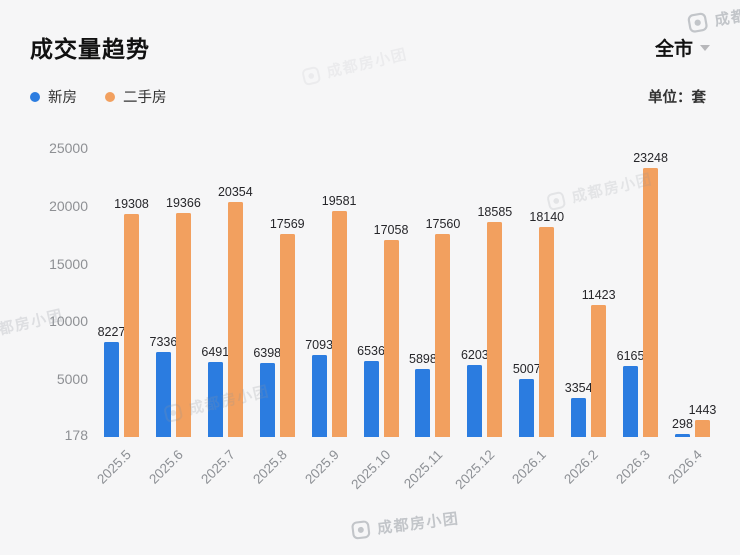  What do you see at coordinates (650, 158) in the screenshot?
I see `bar-value-label: 23248` at bounding box center [650, 158].